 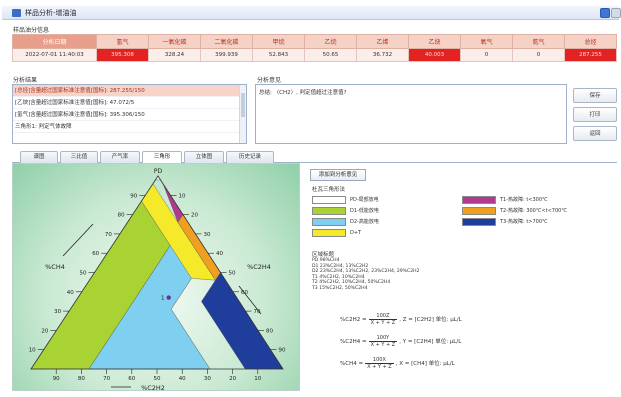 I want to click on legend-label: T3-热故障: t>700℃, so click(x=524, y=222).